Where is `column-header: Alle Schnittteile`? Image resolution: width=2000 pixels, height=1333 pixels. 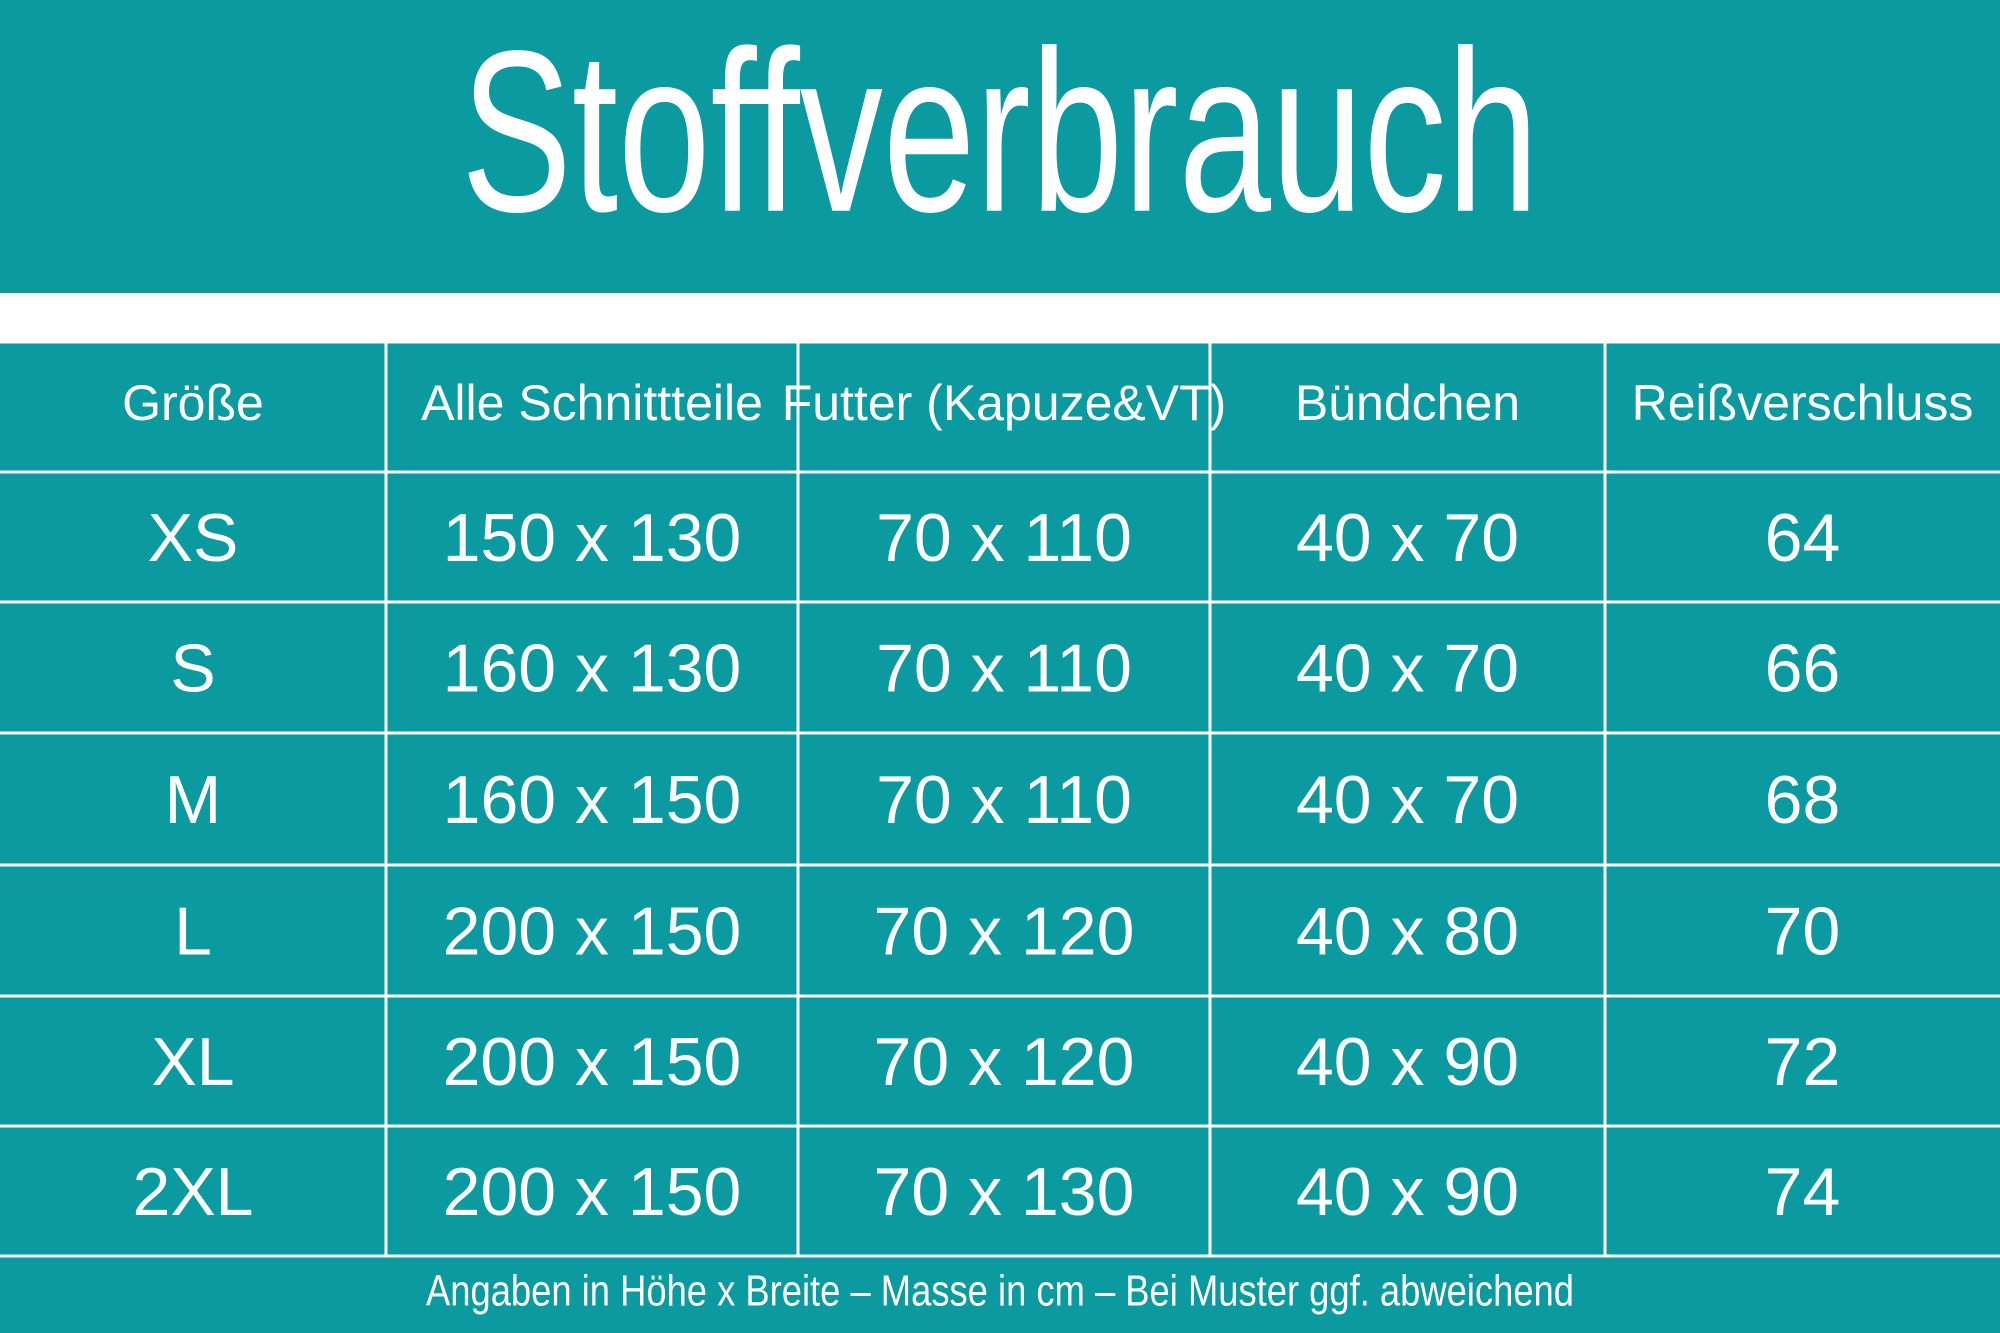
column-header: Alle Schnittteile is located at coordinates (592, 403).